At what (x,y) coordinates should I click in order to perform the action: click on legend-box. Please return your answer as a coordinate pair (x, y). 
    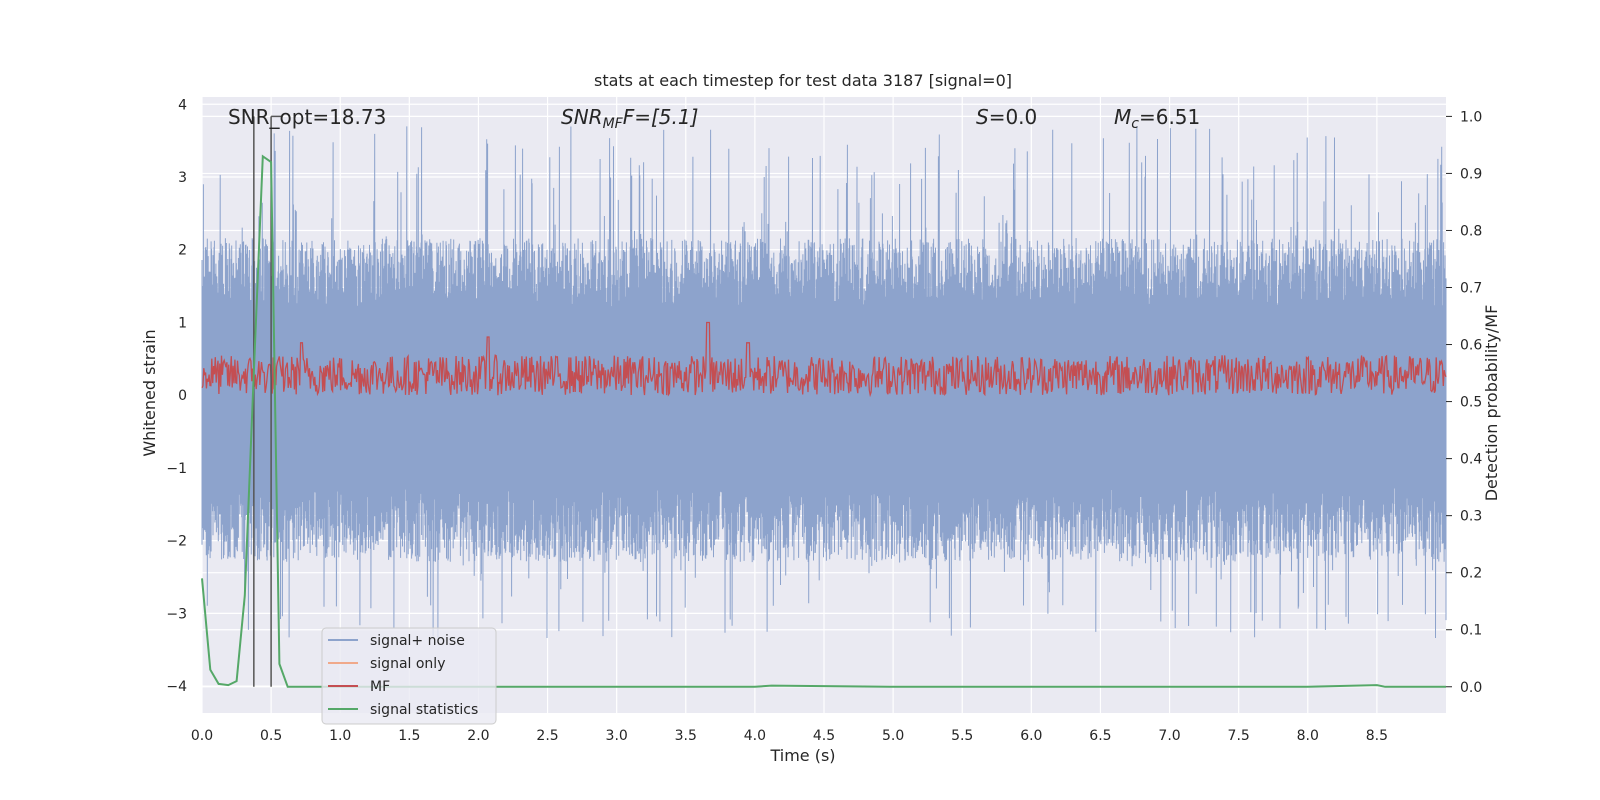
    Looking at the image, I should click on (409, 676).